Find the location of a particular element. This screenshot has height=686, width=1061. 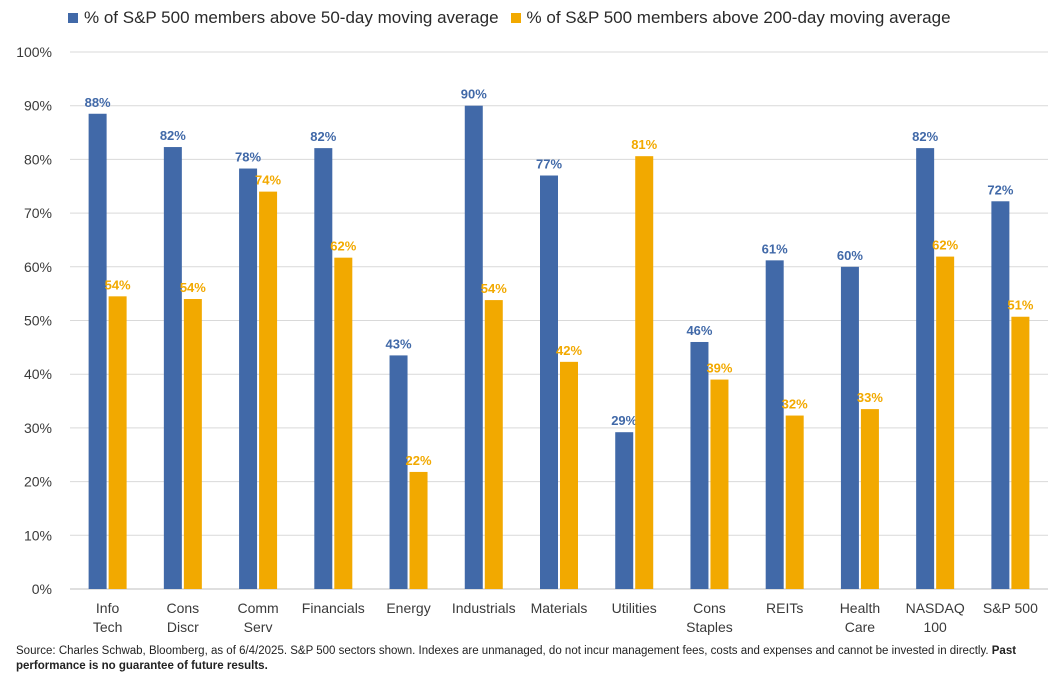

x-tick-label: 100 is located at coordinates (935, 627).